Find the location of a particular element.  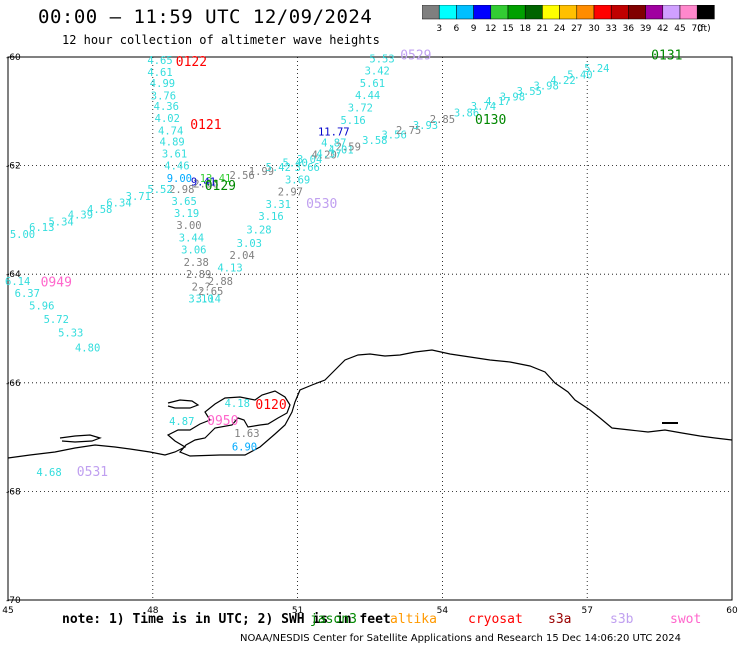

wave-height-label: 4.39 is located at coordinates (80, 215).